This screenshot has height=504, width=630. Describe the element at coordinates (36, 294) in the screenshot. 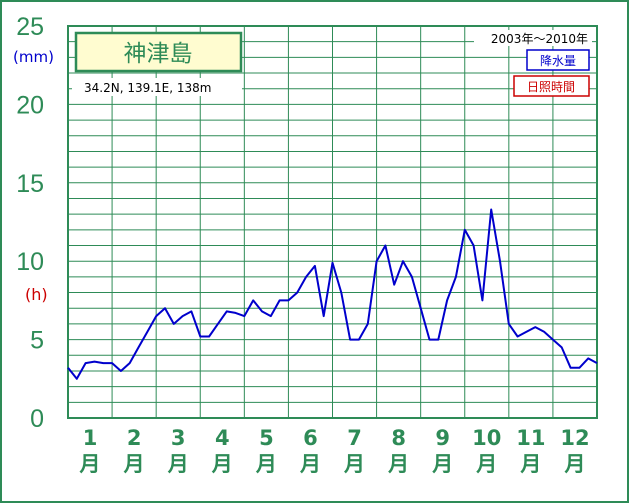

I see `unit-h-label: (h)` at that location.